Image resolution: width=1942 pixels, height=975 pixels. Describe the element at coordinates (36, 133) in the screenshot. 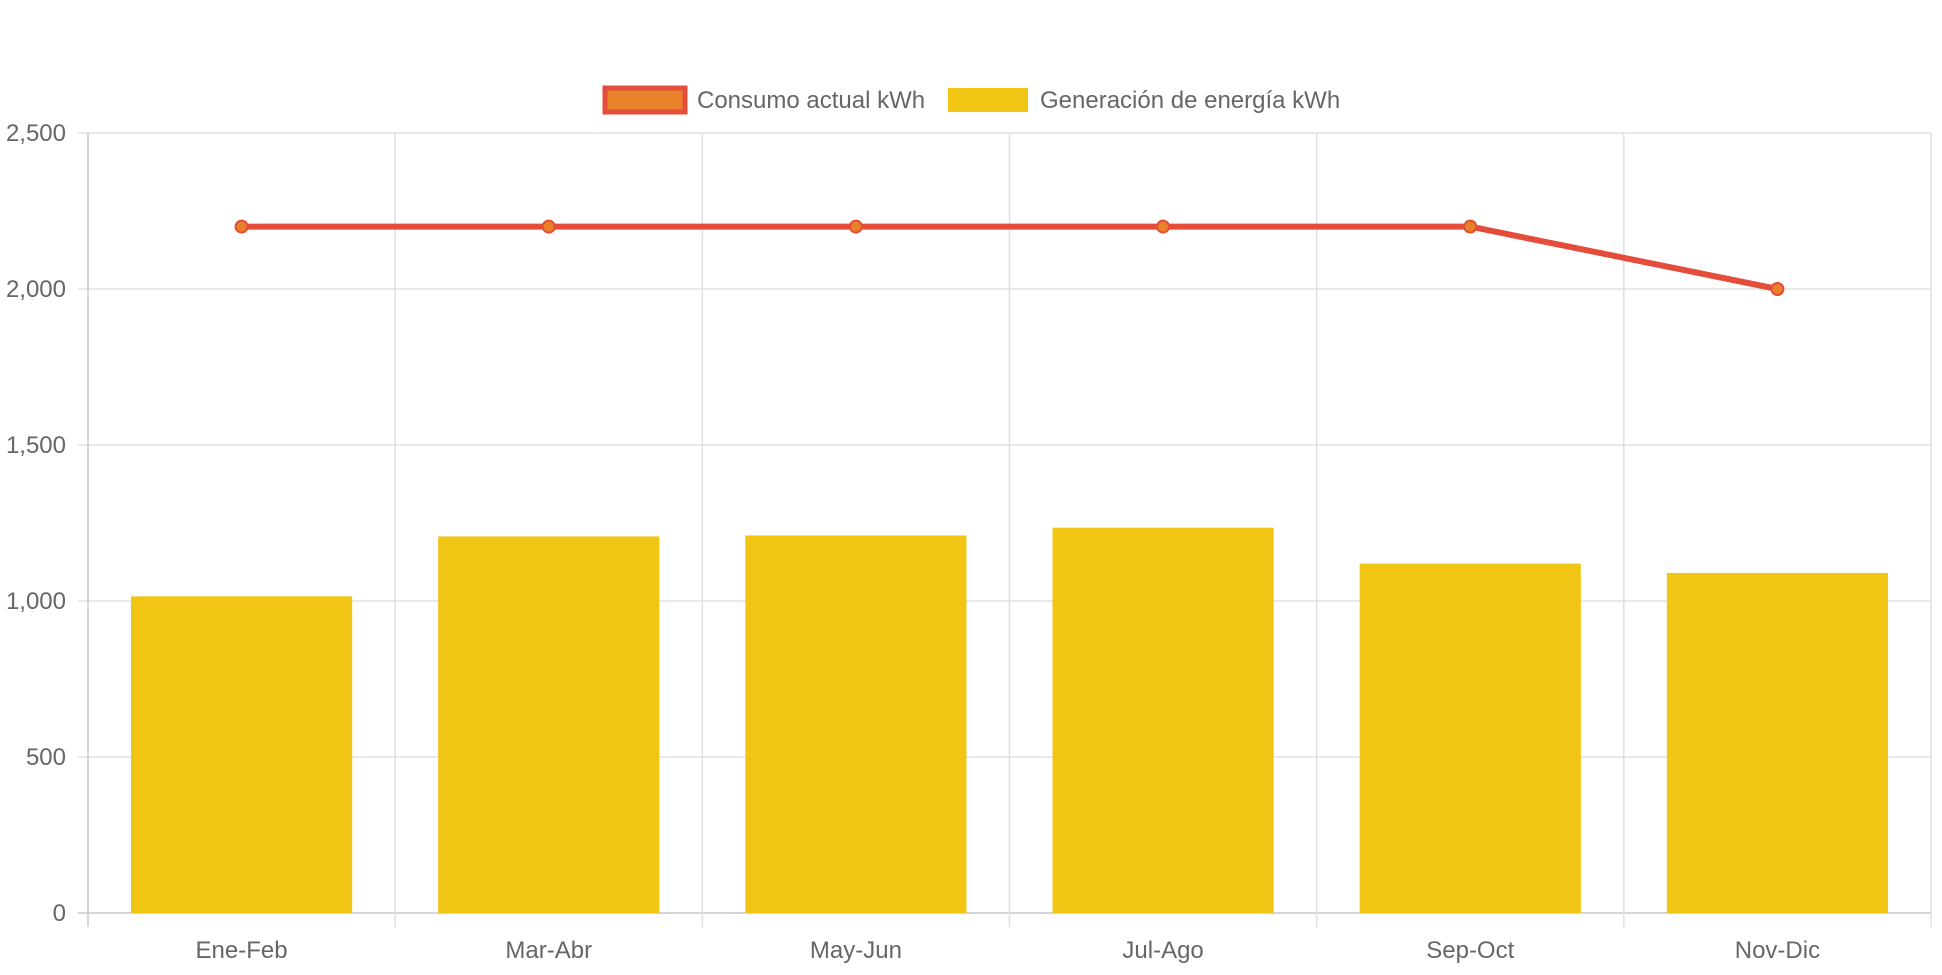

I see `y-tick-label: 2,500` at that location.